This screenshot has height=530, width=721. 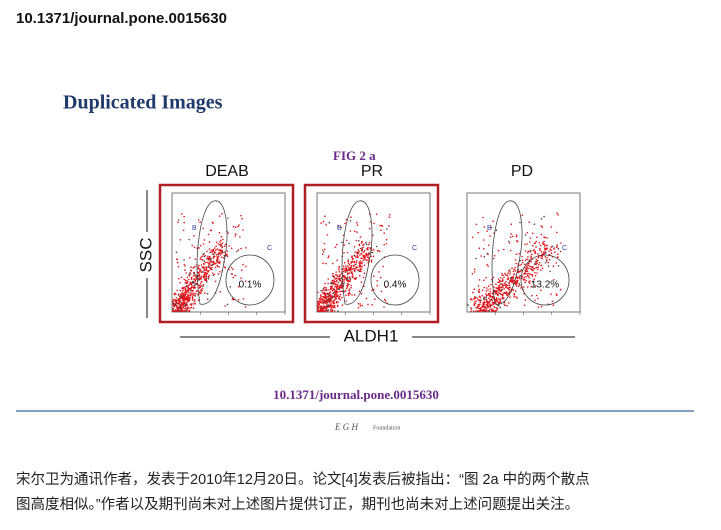 I want to click on doi-header: 10.1371/journal.pone.0015630, so click(x=121, y=18).